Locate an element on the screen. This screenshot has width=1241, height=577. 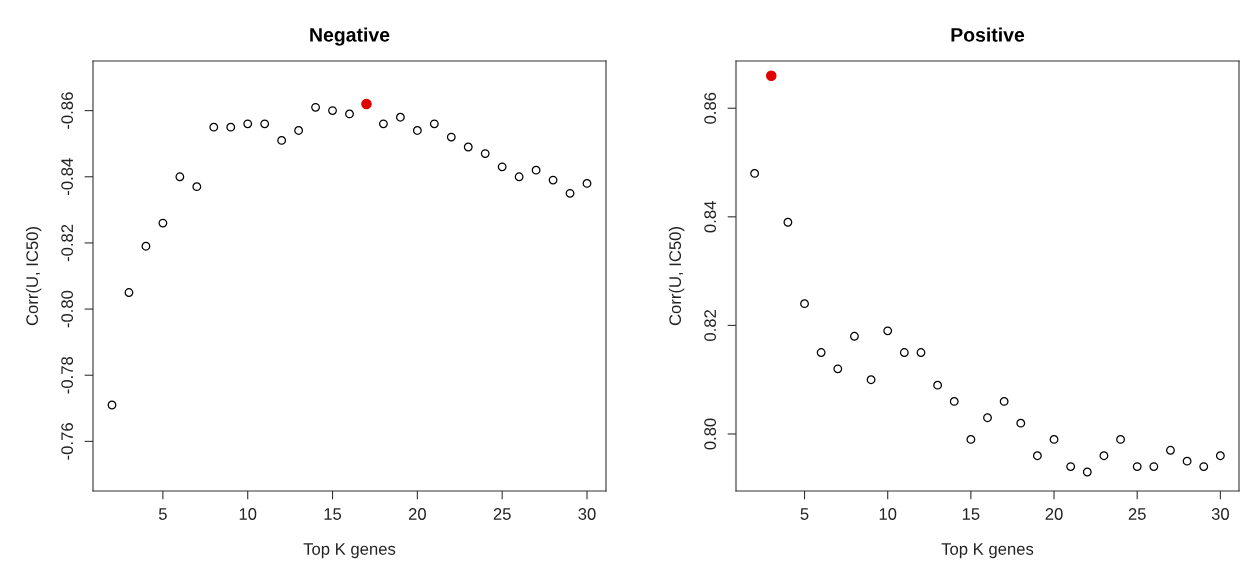
y-tick-label: -0.82 is located at coordinates (67, 243).